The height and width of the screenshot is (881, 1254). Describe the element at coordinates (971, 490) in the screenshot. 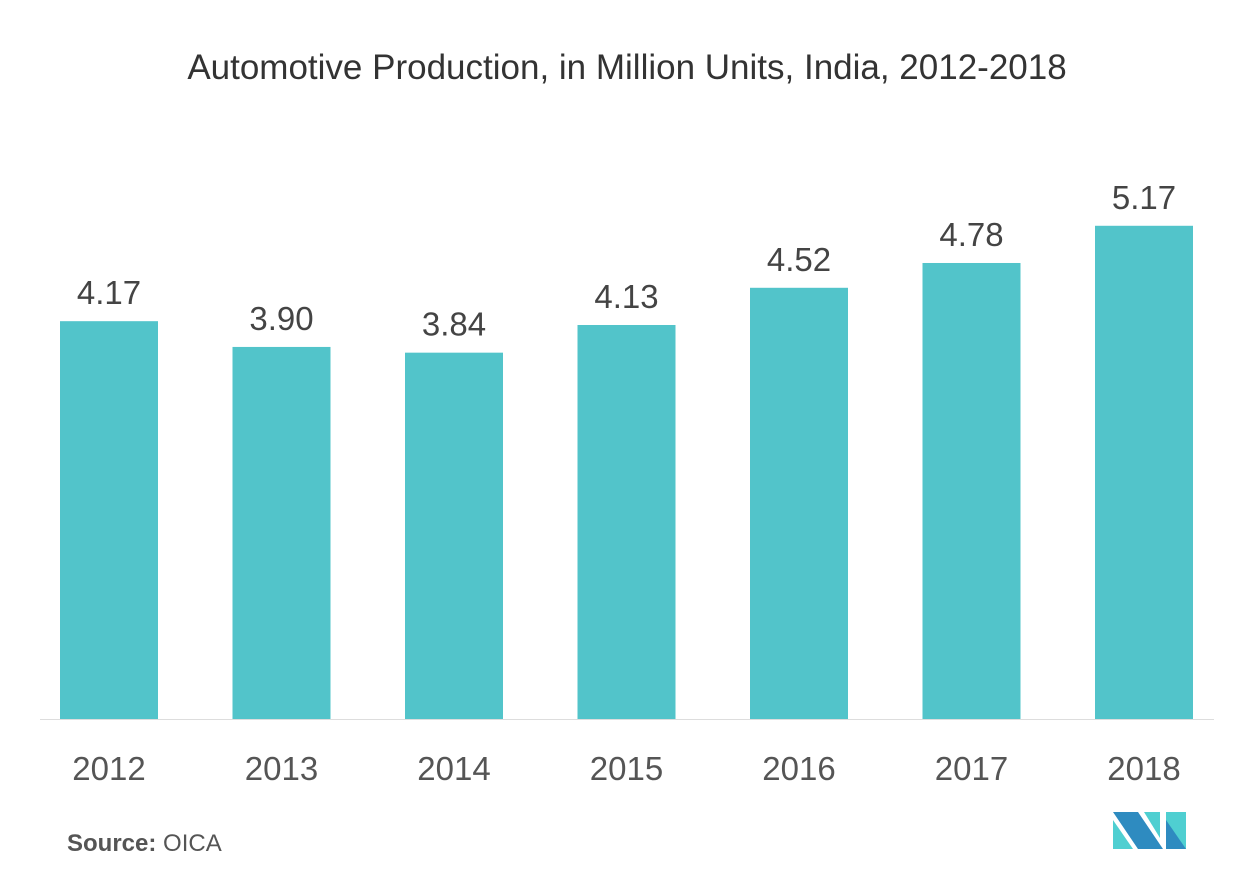

I see `bar-2017` at that location.